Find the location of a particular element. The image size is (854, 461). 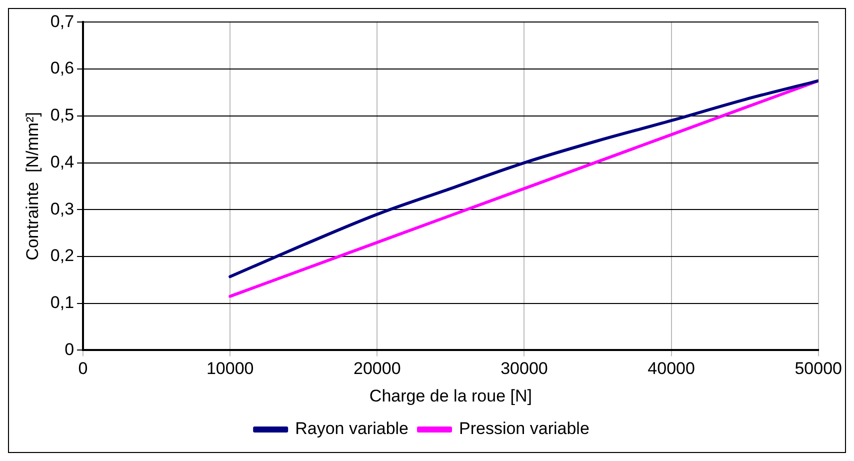

y-tick-label: 0 is located at coordinates (69, 349).